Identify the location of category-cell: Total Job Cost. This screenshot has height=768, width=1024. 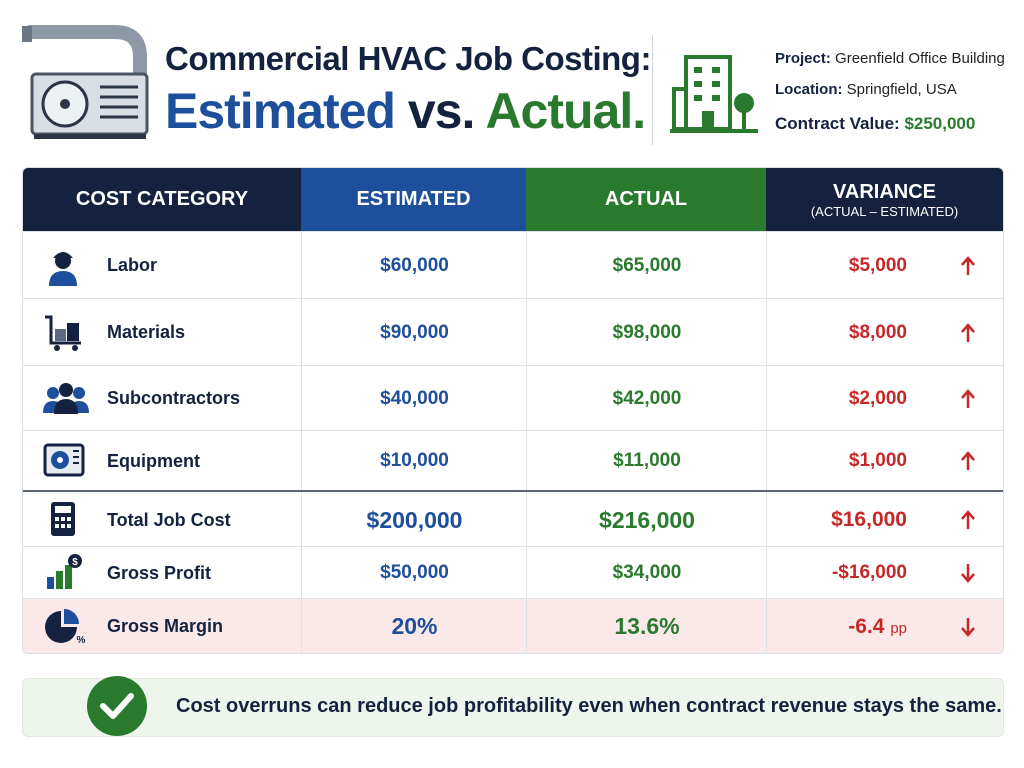
(162, 520).